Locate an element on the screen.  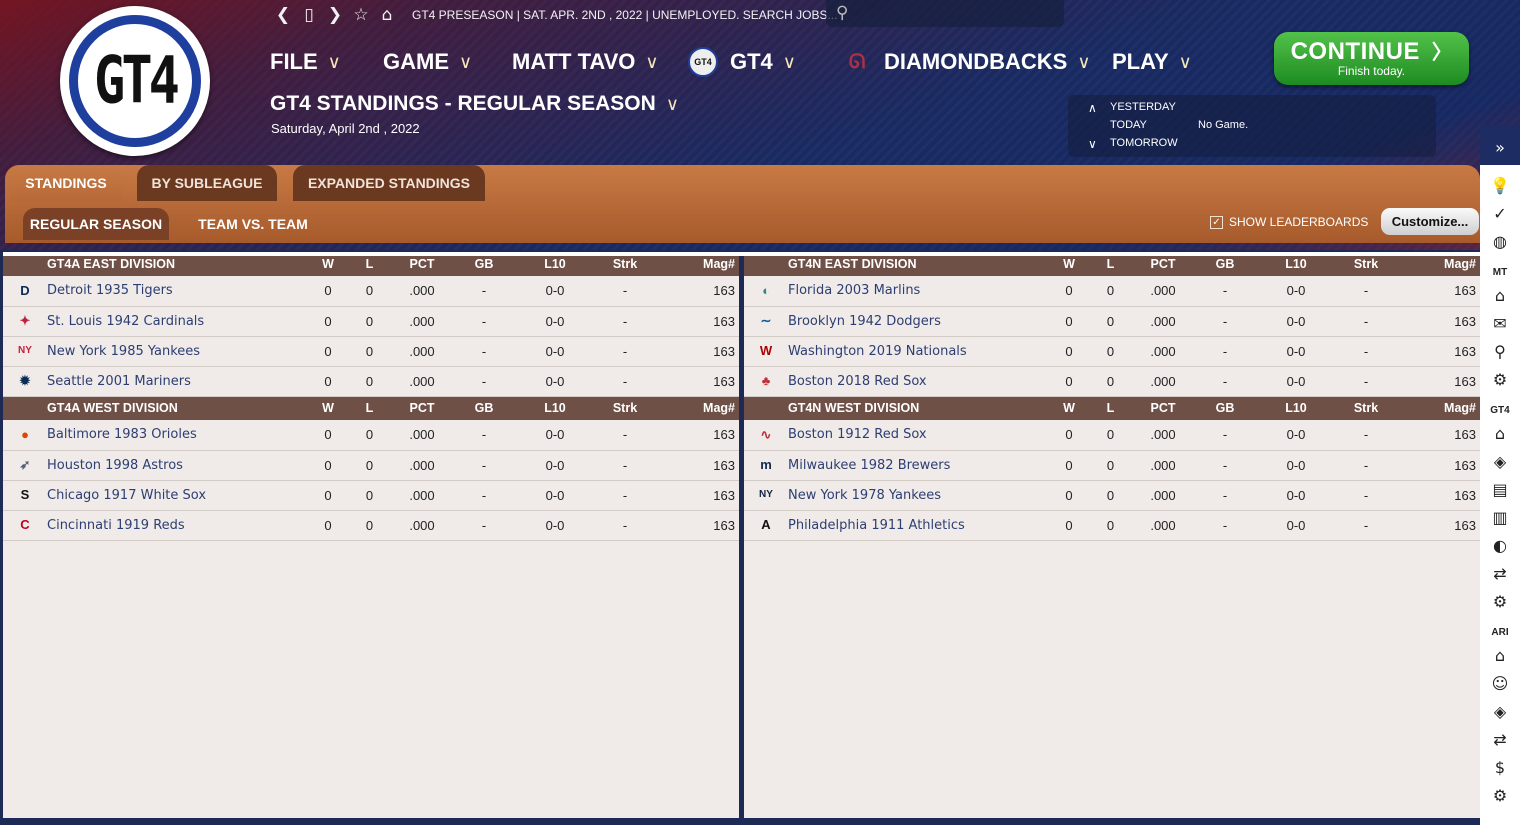
team-name-link: Washington 2019 Nationals is located at coordinates (918, 351).